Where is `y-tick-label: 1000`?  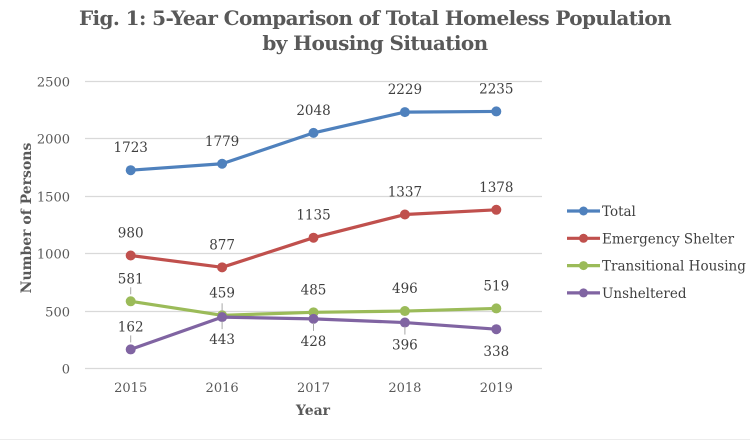 y-tick-label: 1000 is located at coordinates (53, 255).